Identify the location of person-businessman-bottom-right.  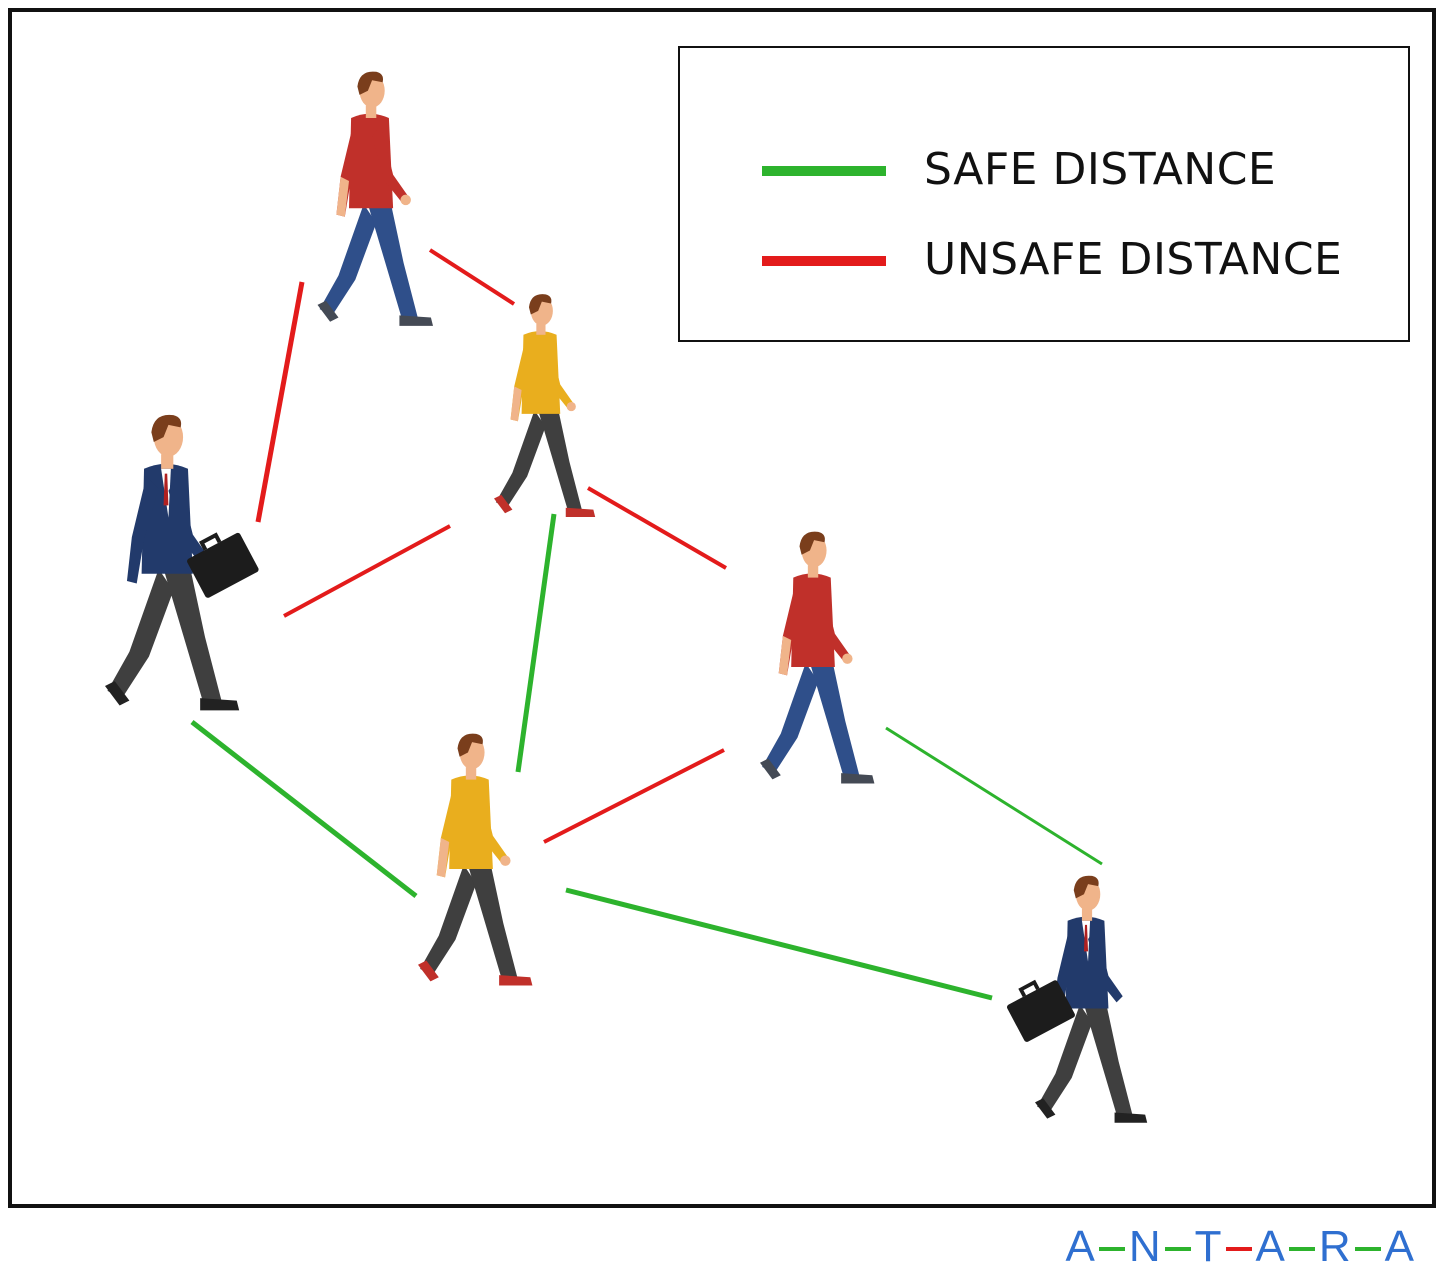
(1091, 999).